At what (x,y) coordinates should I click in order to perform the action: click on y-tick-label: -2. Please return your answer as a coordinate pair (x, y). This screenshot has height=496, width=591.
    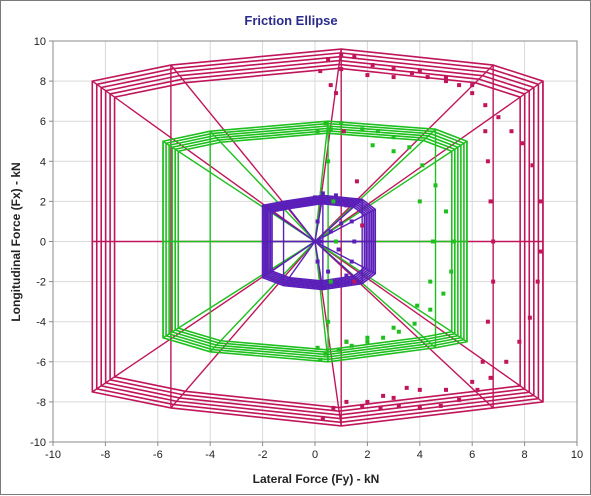
    Looking at the image, I should click on (41, 283).